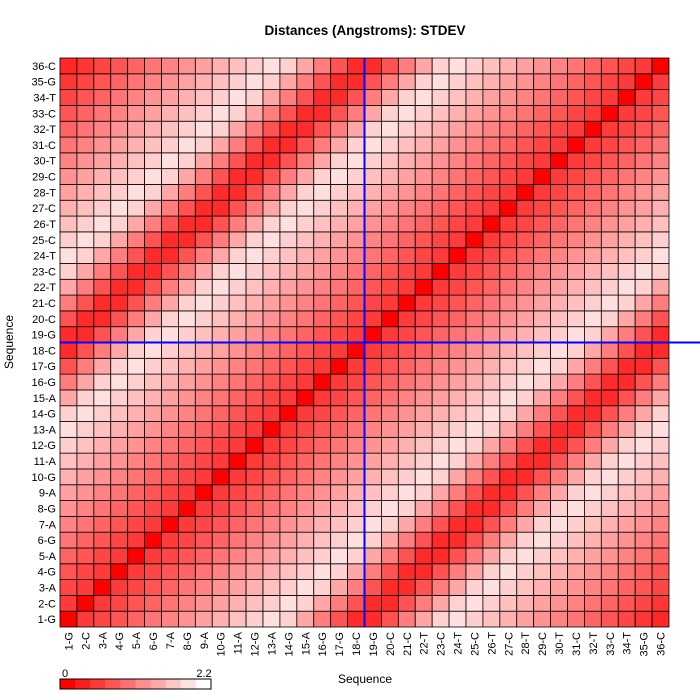  I want to click on x-tick-label: 10-G, so click(222, 644).